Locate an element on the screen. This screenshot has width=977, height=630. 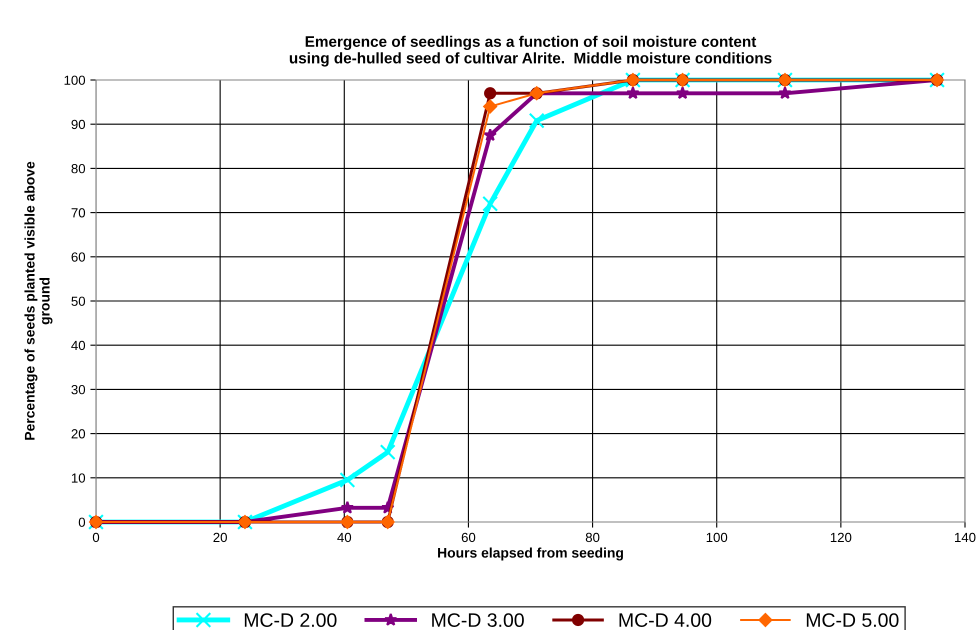
chart-title: Emergence of seedlings as a function of soil moisture content using de-hulled seed of cultivar Alrite. Middle moisture conditions is located at coordinates (531, 51).